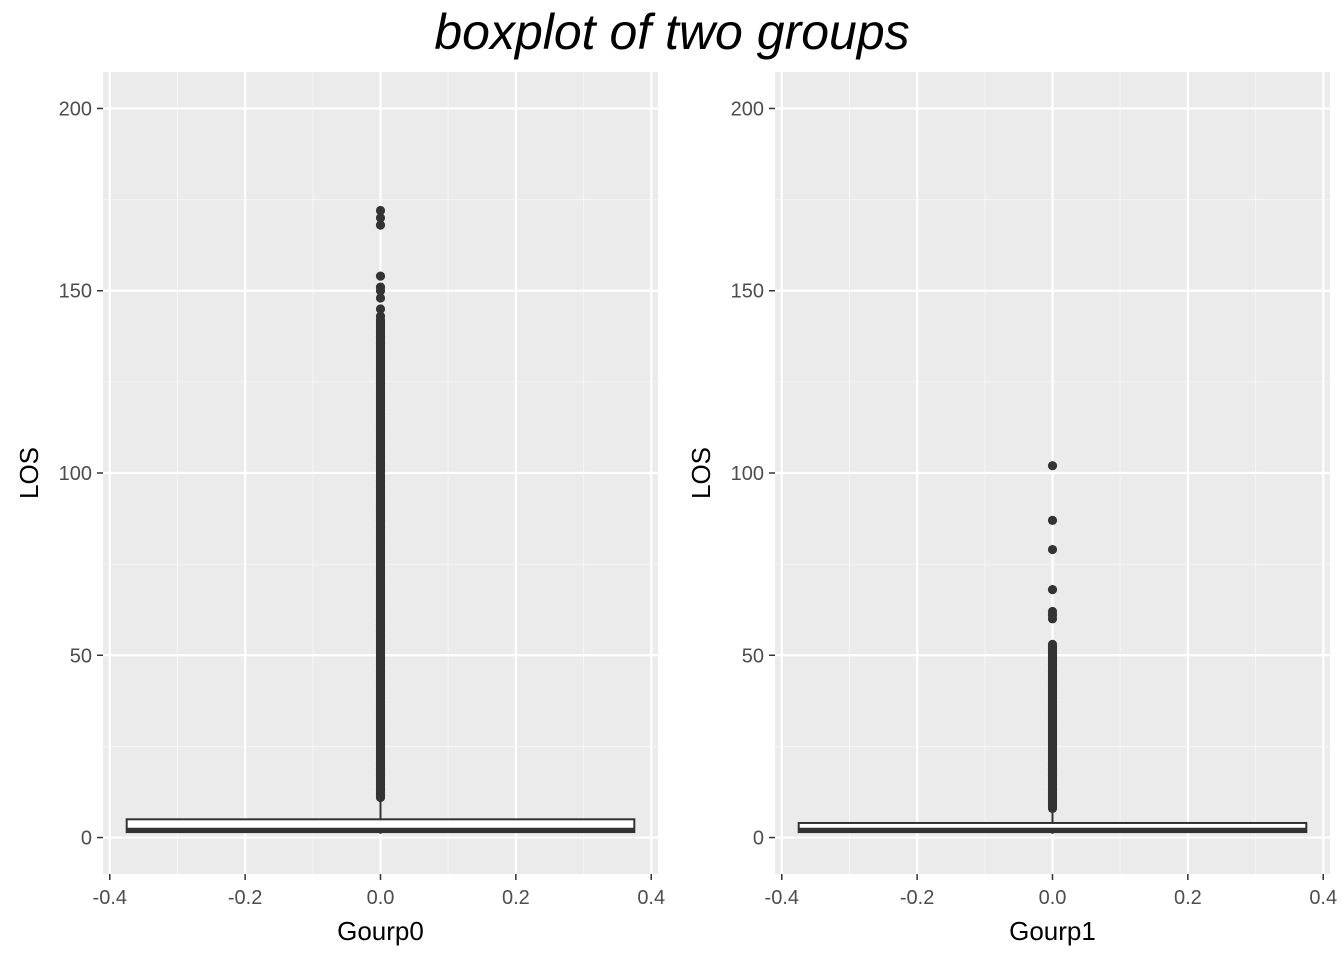 This screenshot has width=1344, height=960. What do you see at coordinates (1052, 931) in the screenshot?
I see `x-axis-title: Gourp1` at bounding box center [1052, 931].